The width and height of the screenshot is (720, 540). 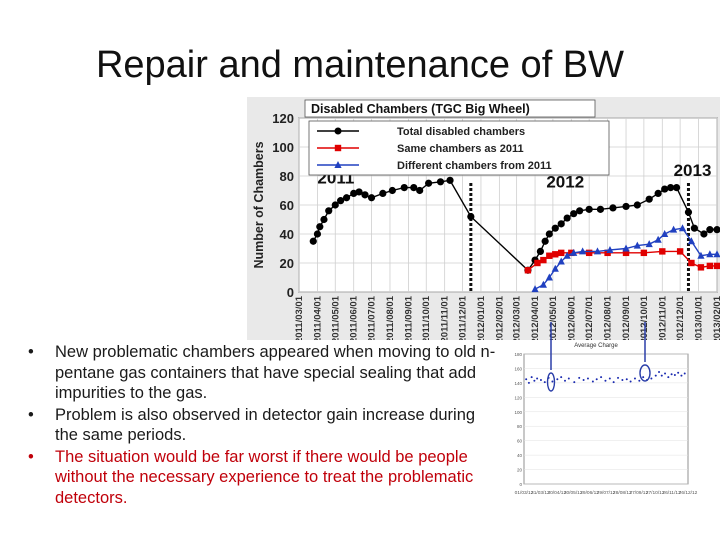 I want to click on inset-chart-title: Average Charge, so click(x=596, y=346).